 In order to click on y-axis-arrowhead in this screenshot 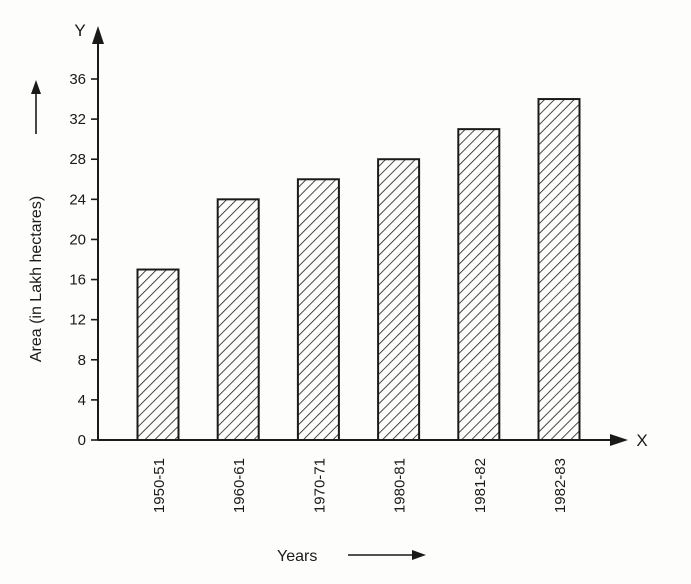, I will do `click(98, 35)`.